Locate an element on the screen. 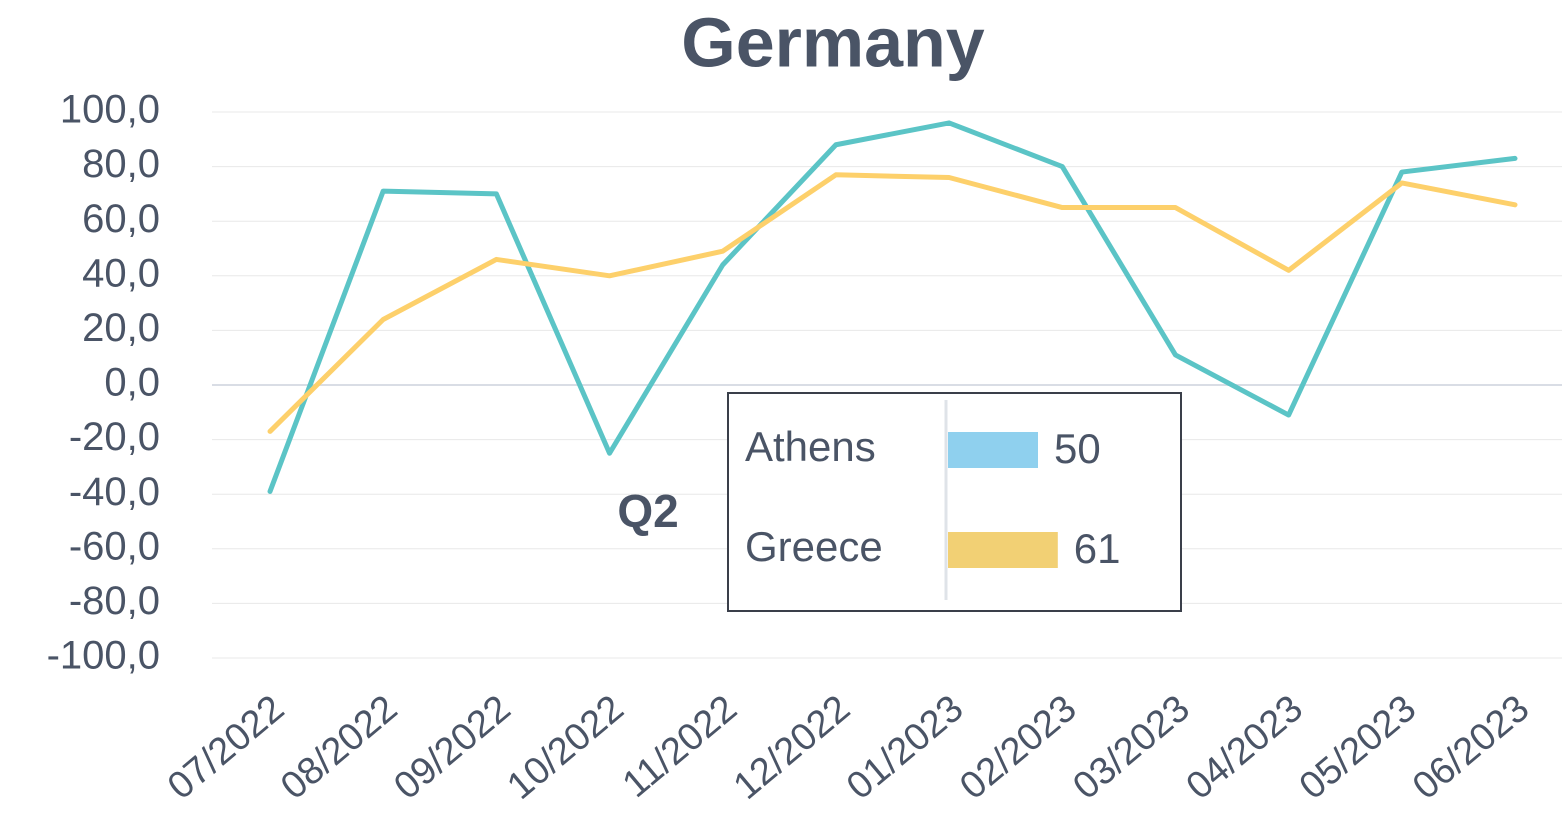 The height and width of the screenshot is (820, 1562). x-tick-label: 12/2022 is located at coordinates (792, 747).